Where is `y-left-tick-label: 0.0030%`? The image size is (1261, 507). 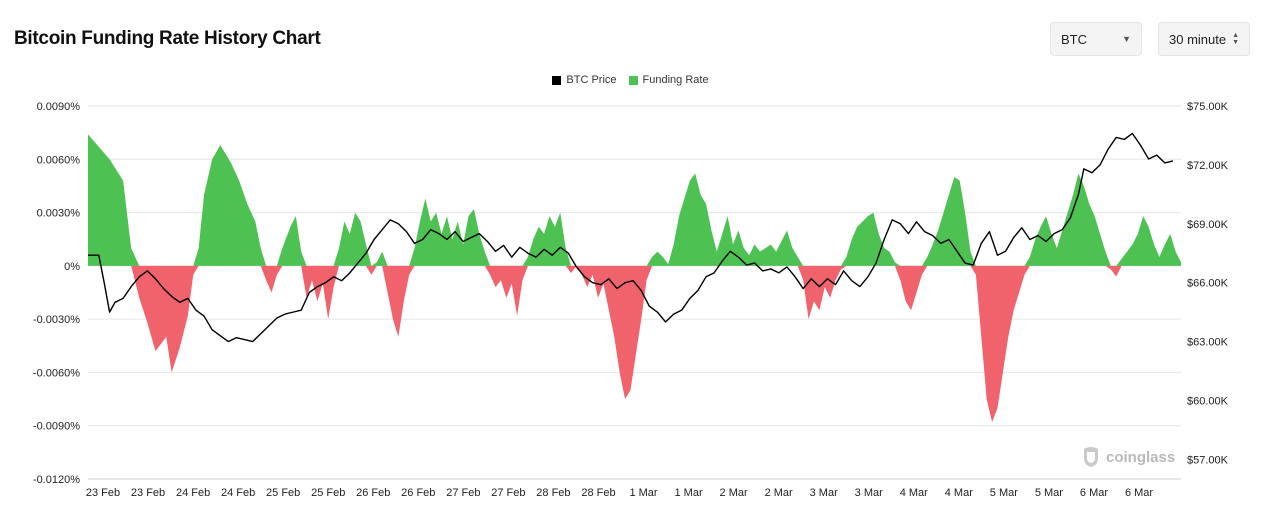 y-left-tick-label: 0.0030% is located at coordinates (59, 214).